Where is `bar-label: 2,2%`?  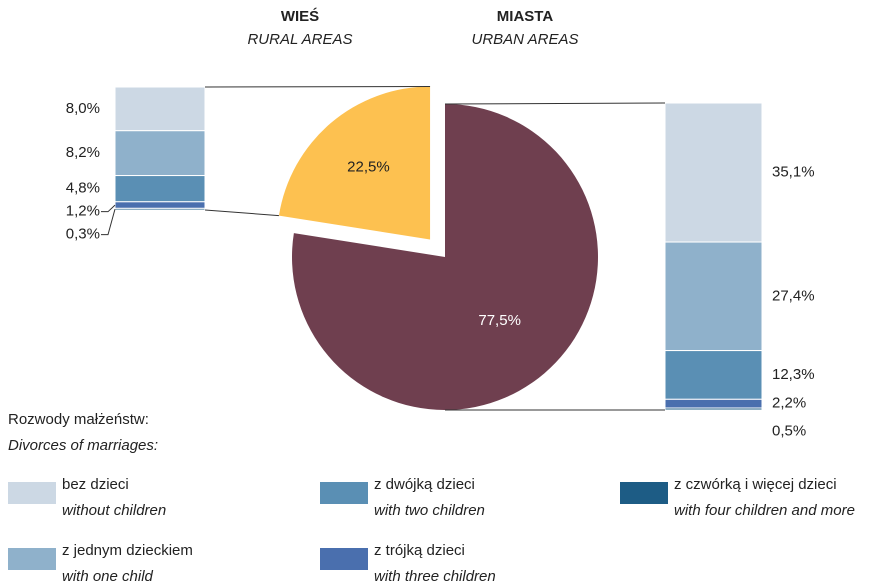
bar-label: 2,2% is located at coordinates (789, 403).